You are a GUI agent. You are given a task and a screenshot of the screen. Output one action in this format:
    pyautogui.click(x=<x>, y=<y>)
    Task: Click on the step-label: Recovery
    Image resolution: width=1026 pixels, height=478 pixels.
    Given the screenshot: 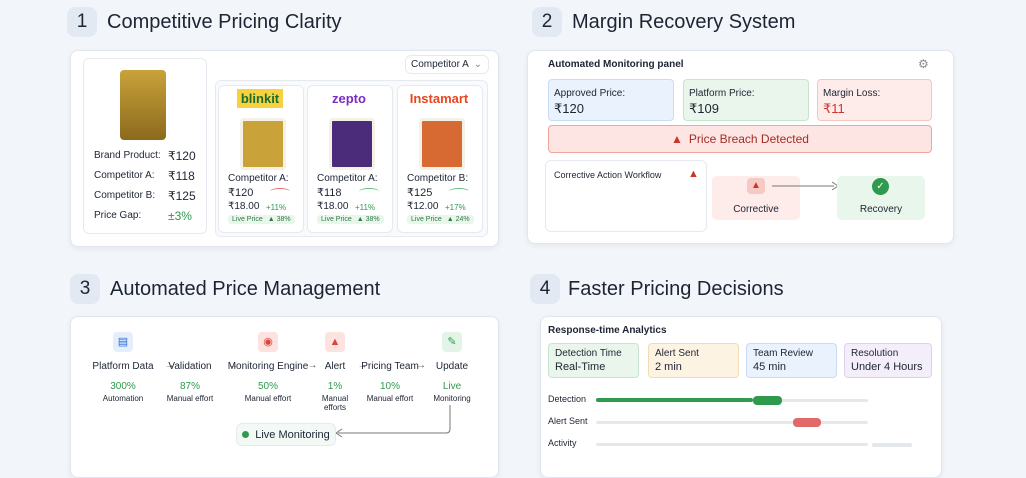 What is the action you would take?
    pyautogui.click(x=881, y=209)
    